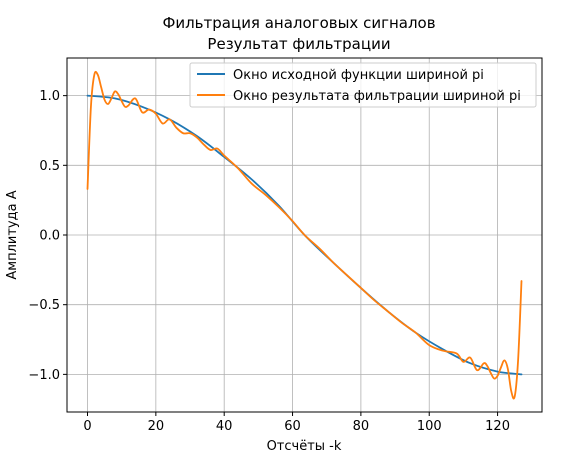 The width and height of the screenshot is (565, 464). What do you see at coordinates (156, 426) in the screenshot?
I see `x-tick-label: 20` at bounding box center [156, 426].